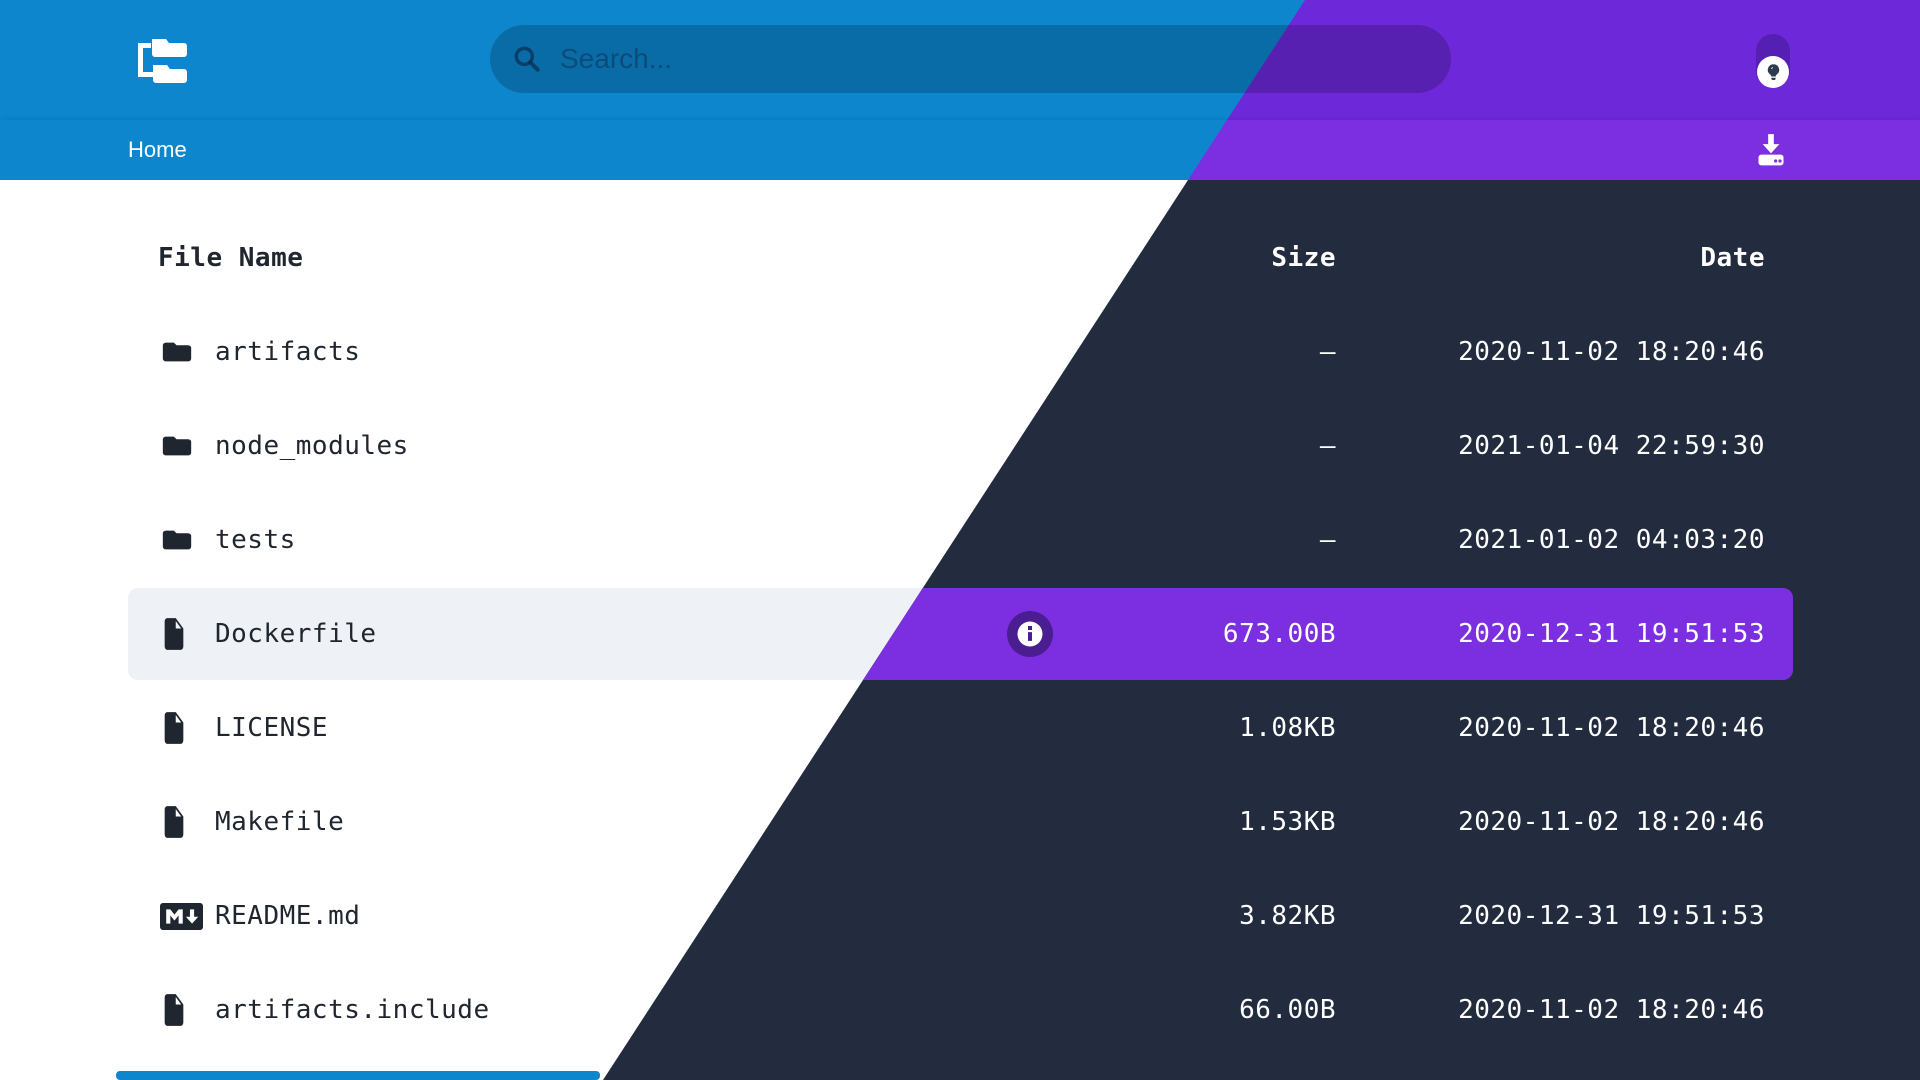 This screenshot has width=1920, height=1080. I want to click on markdown-icon, so click(182, 916).